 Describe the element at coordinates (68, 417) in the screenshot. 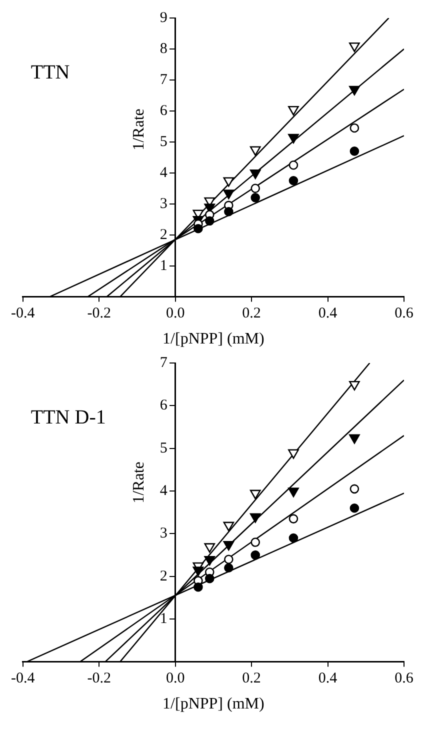

I see `text: TTN D-1` at that location.